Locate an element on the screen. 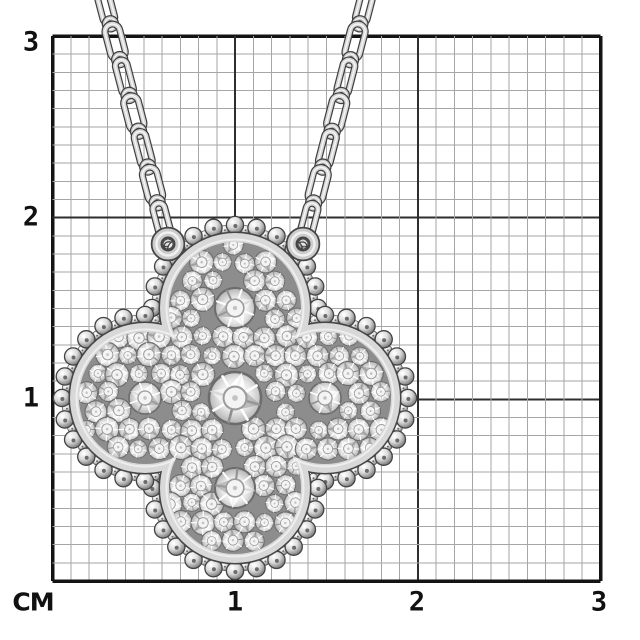 The image size is (640, 640). x-axis-tick-1: 1 is located at coordinates (235, 602).